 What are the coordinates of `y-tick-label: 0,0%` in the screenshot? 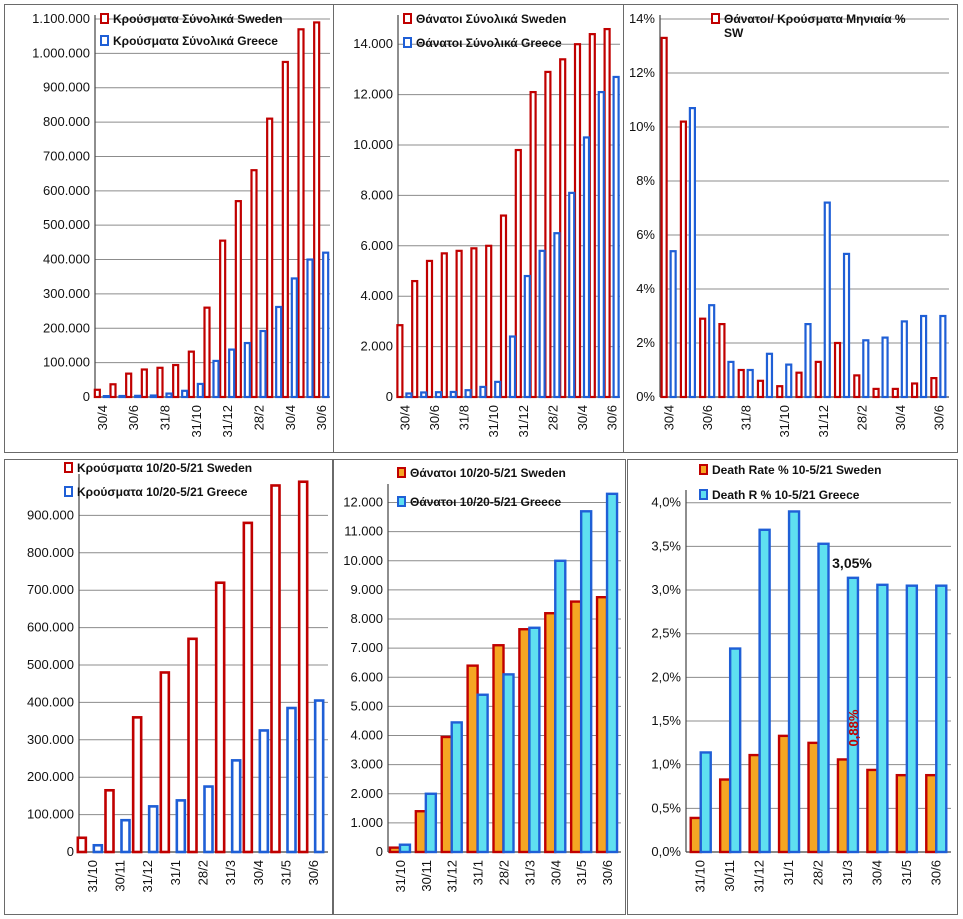 It's located at (666, 851).